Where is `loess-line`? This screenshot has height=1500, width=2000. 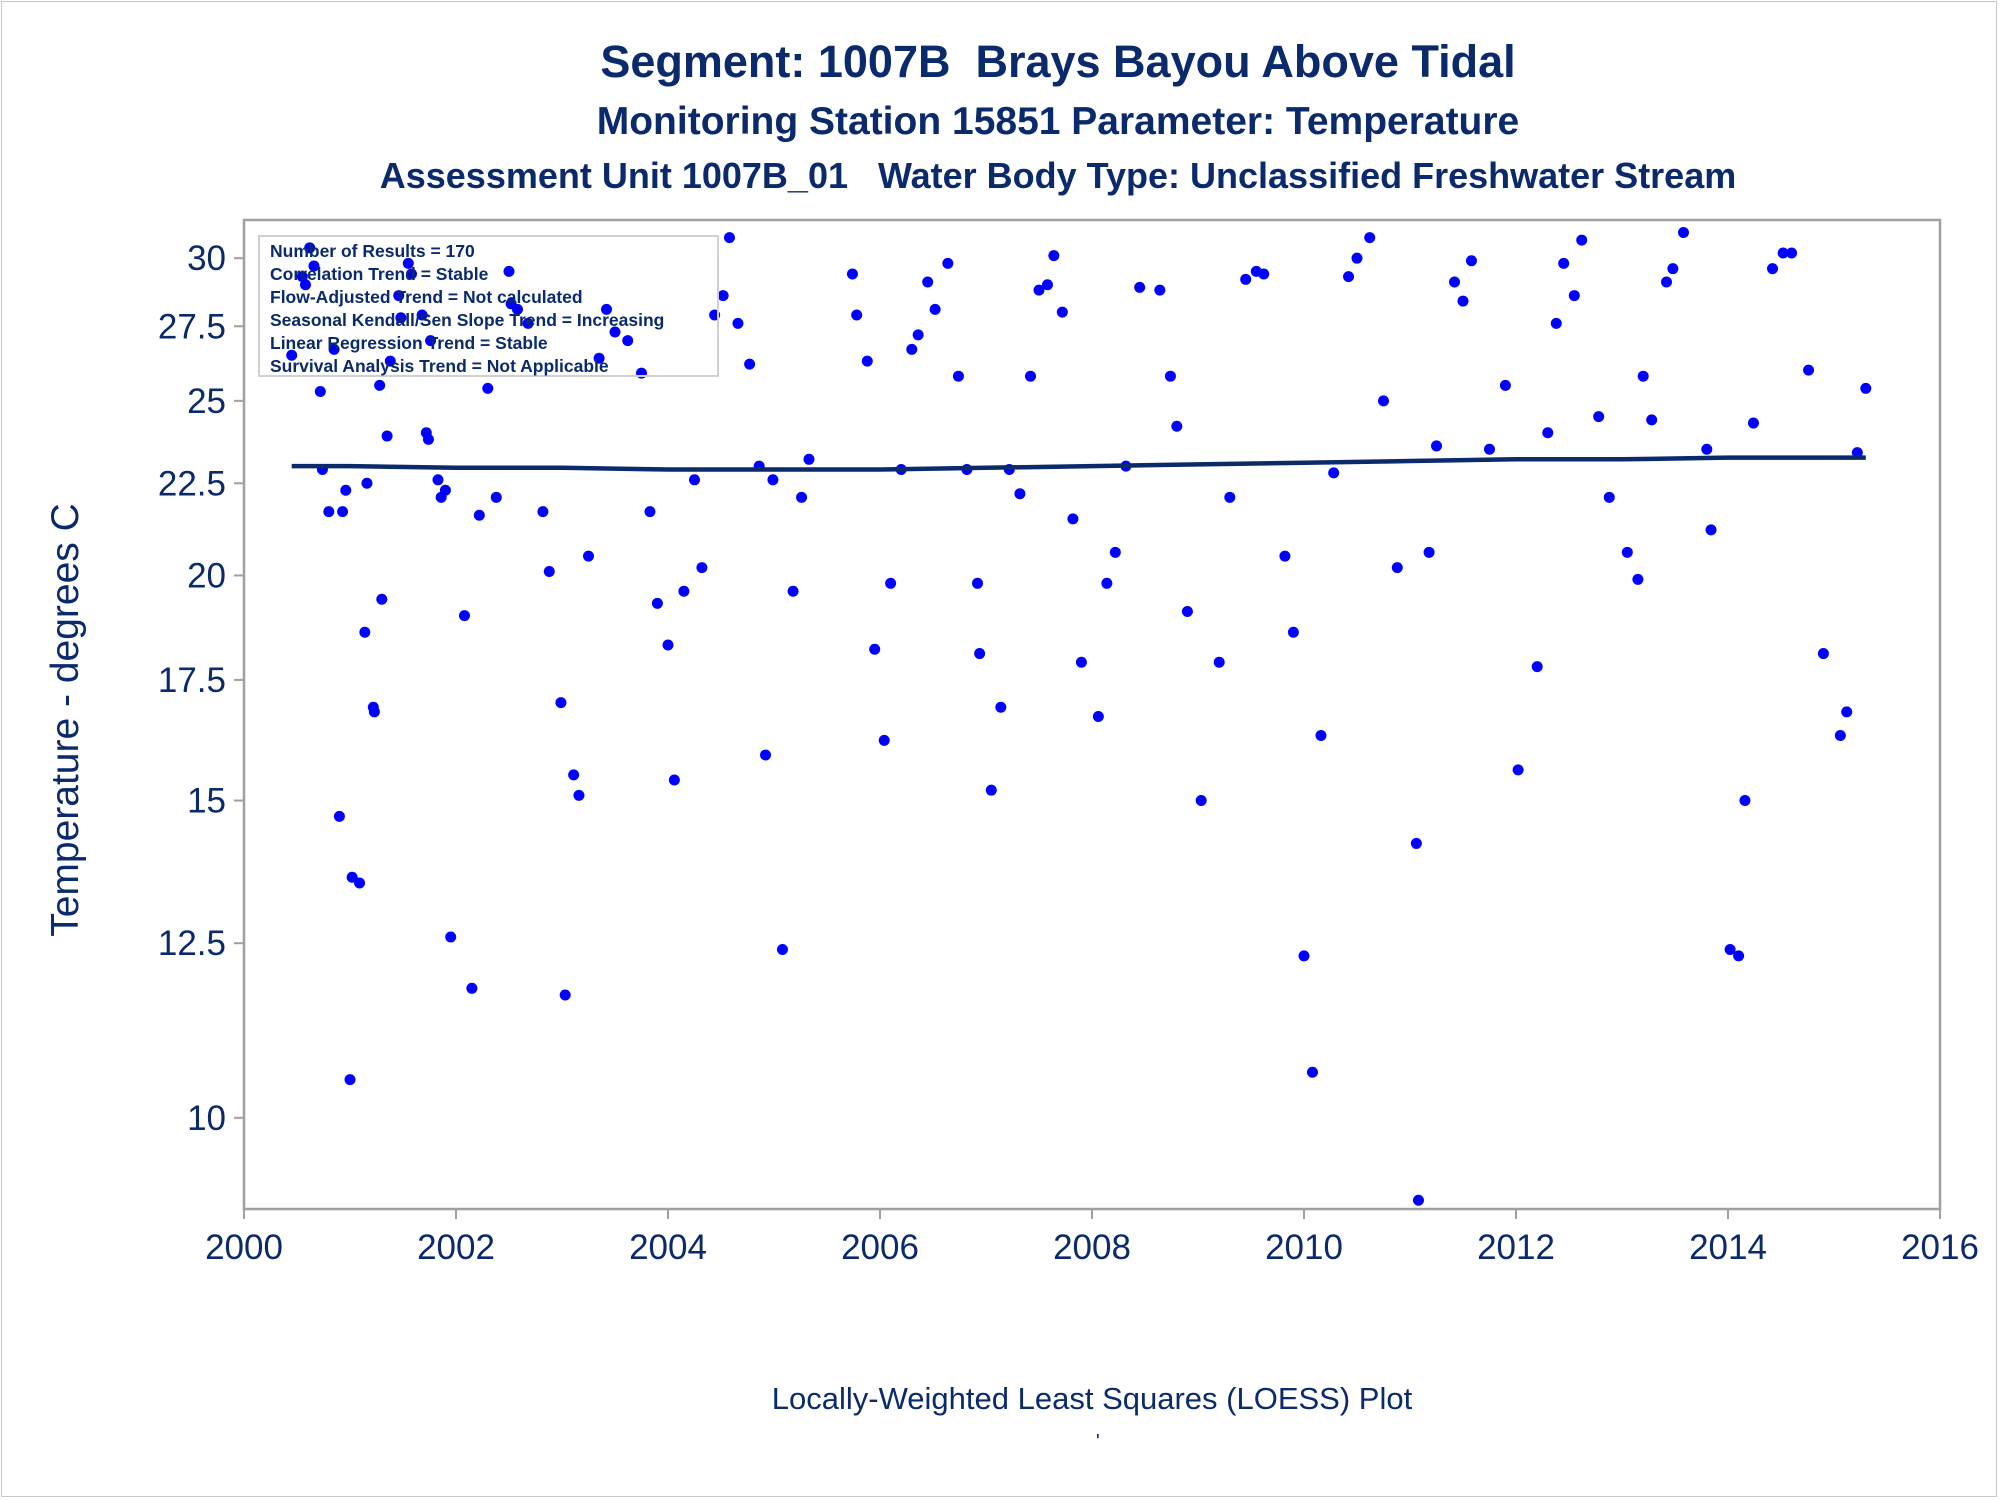 loess-line is located at coordinates (1078, 463).